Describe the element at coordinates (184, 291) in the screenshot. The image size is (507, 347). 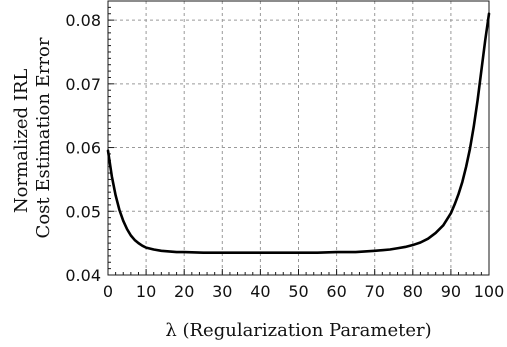
I see `x-tick-label: 20` at that location.